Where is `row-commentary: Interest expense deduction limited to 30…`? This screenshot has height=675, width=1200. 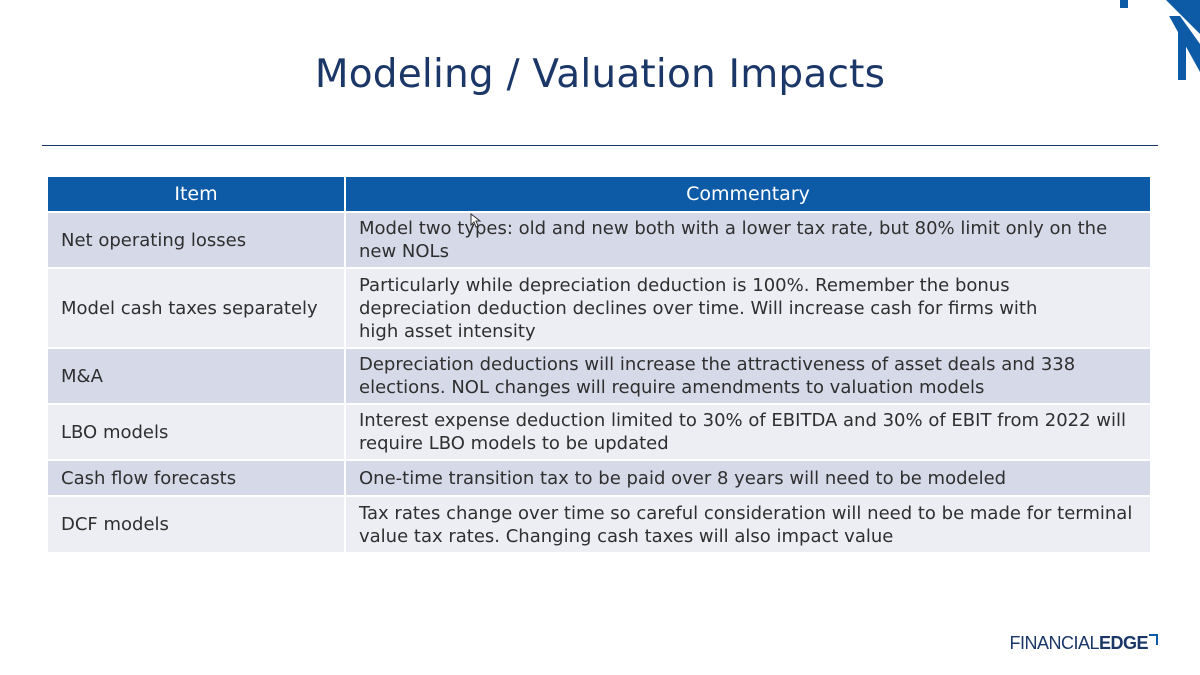
row-commentary: Interest expense deduction limited to 30… is located at coordinates (747, 431).